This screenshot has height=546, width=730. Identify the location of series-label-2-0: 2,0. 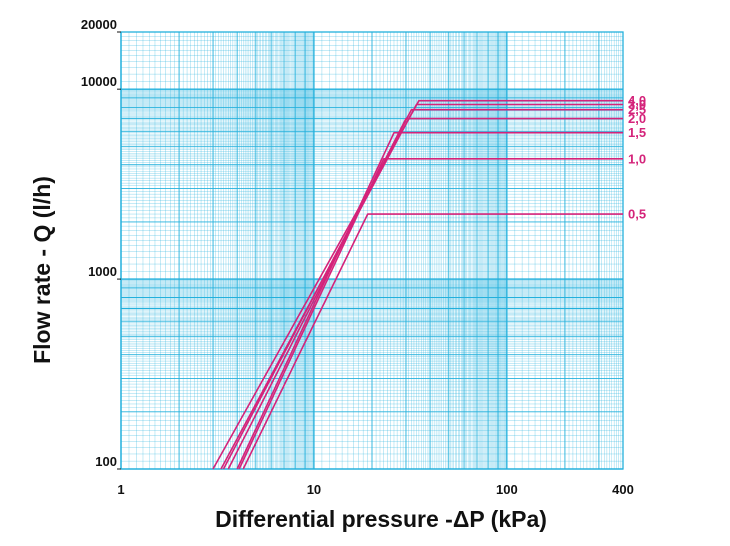
(637, 118).